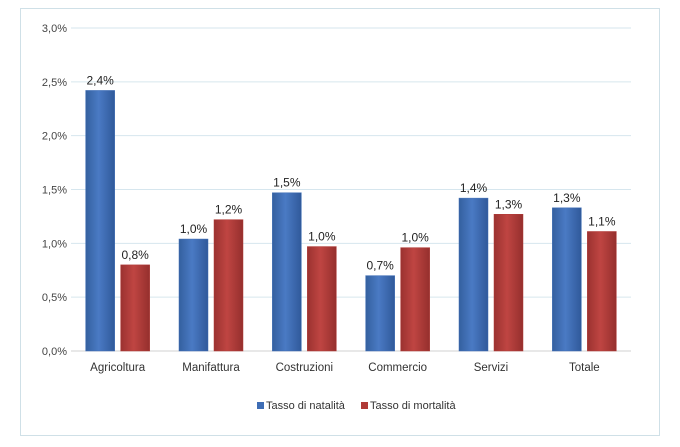 This screenshot has width=680, height=447. What do you see at coordinates (584, 368) in the screenshot?
I see `x-category-label: Totale` at bounding box center [584, 368].